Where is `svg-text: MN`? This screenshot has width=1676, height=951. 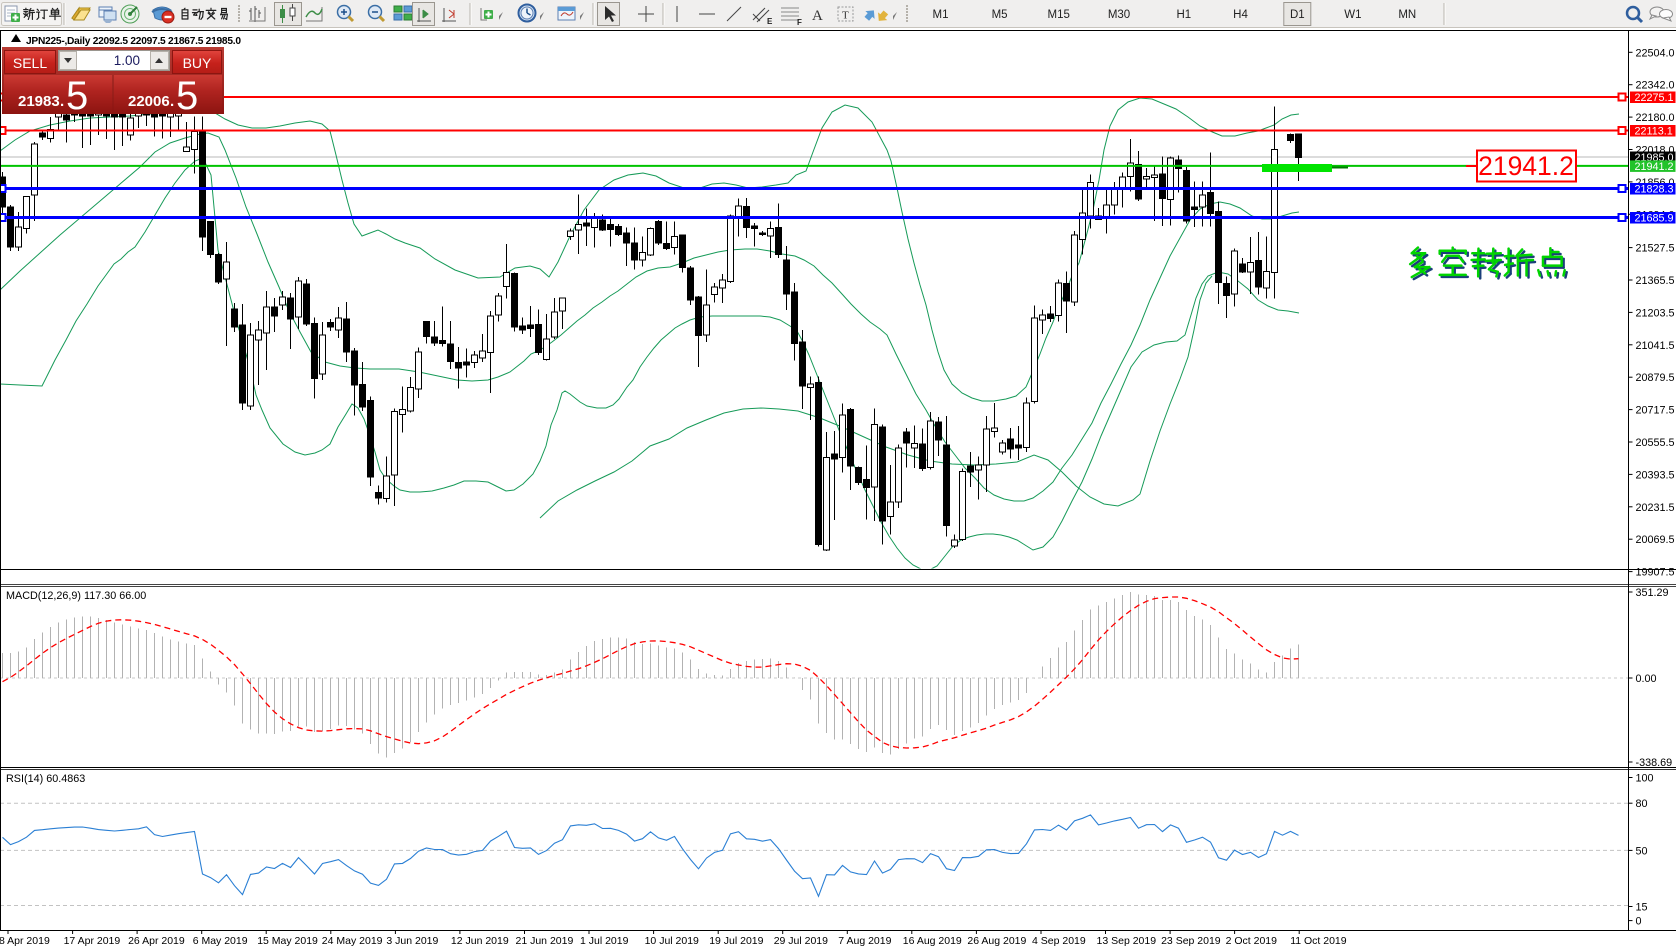
svg-text: MN is located at coordinates (1407, 15).